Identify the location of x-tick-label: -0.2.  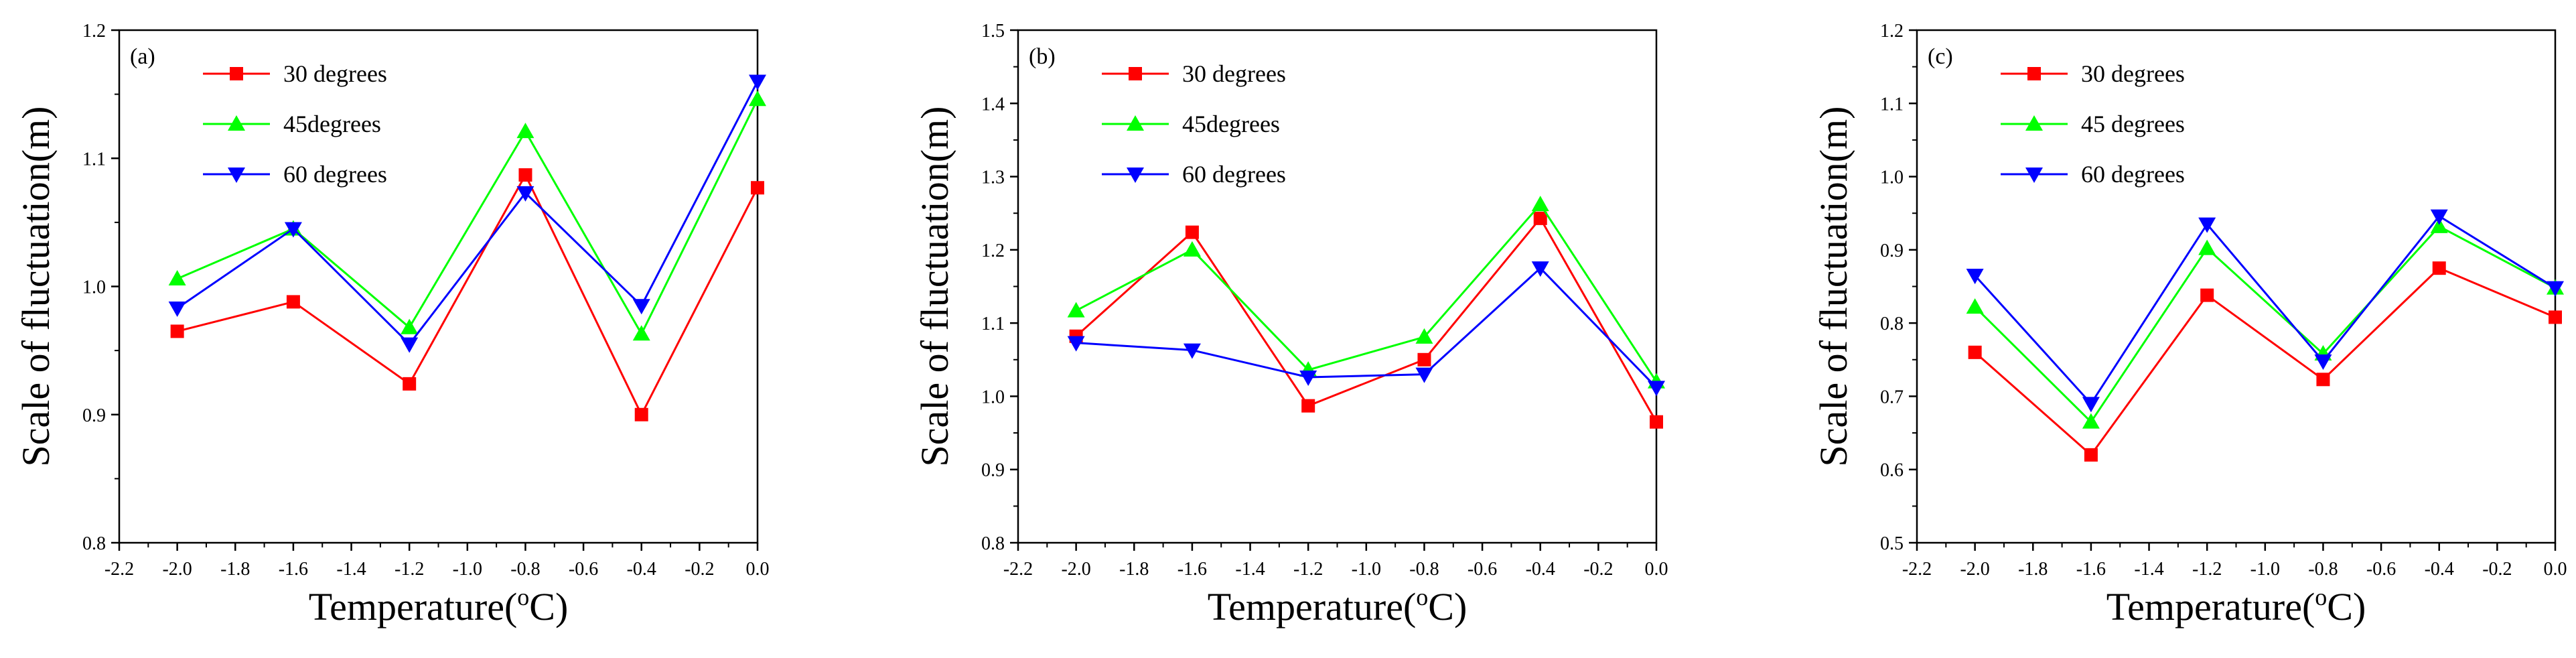
(2497, 569).